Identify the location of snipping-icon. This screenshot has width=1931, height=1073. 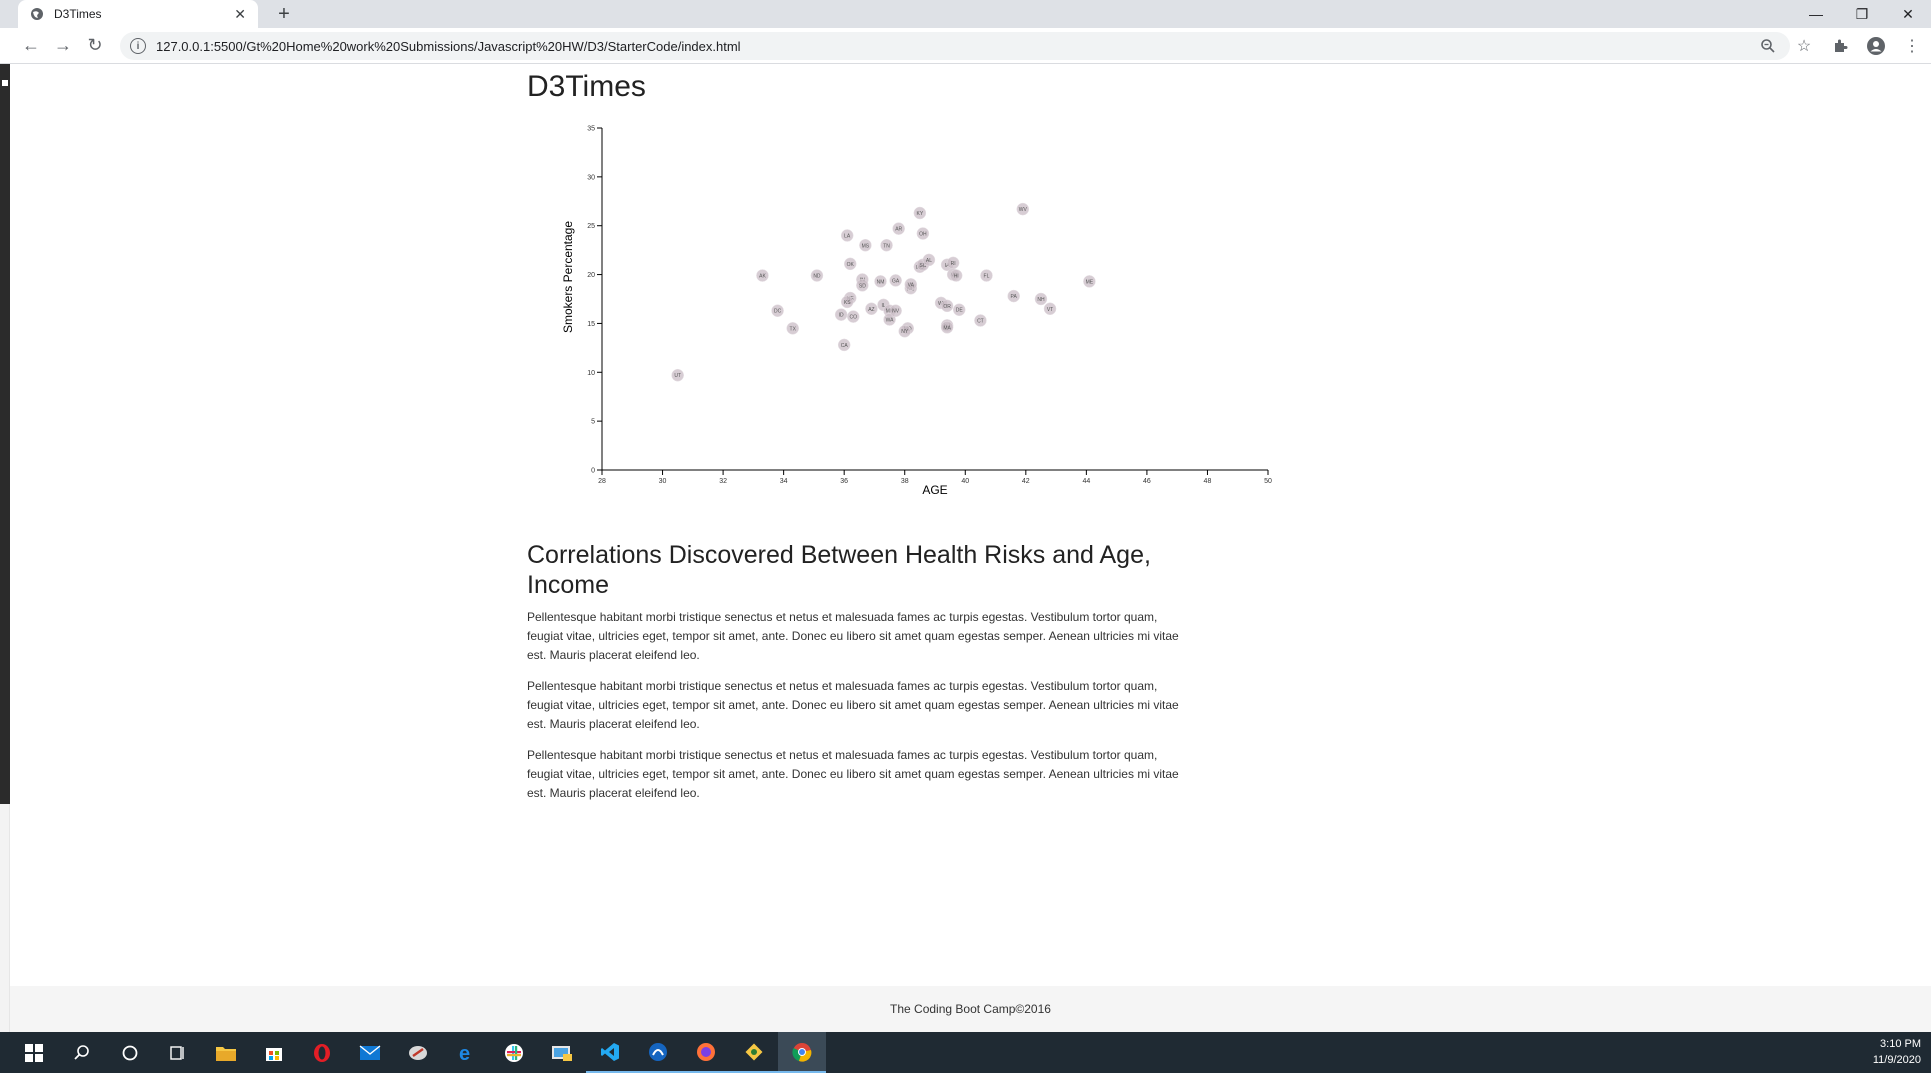
(418, 1052).